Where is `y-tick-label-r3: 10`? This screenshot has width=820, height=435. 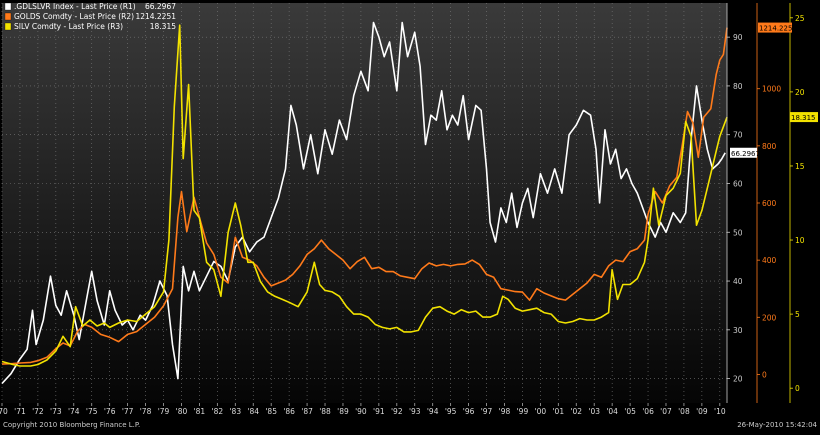
y-tick-label-r3: 10 is located at coordinates (800, 240).